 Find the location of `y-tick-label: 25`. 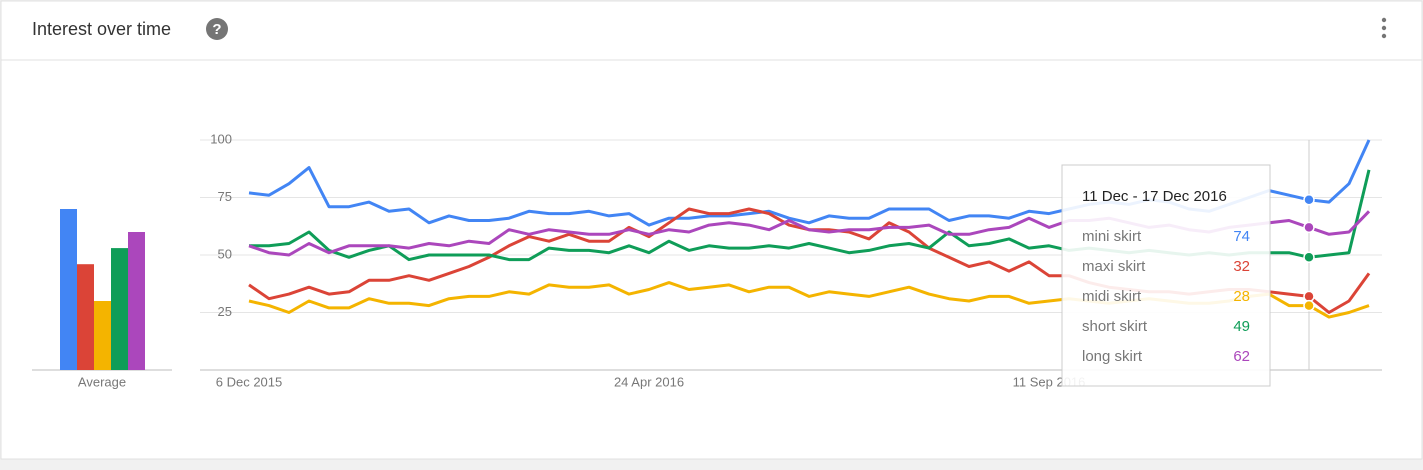

y-tick-label: 25 is located at coordinates (225, 311).